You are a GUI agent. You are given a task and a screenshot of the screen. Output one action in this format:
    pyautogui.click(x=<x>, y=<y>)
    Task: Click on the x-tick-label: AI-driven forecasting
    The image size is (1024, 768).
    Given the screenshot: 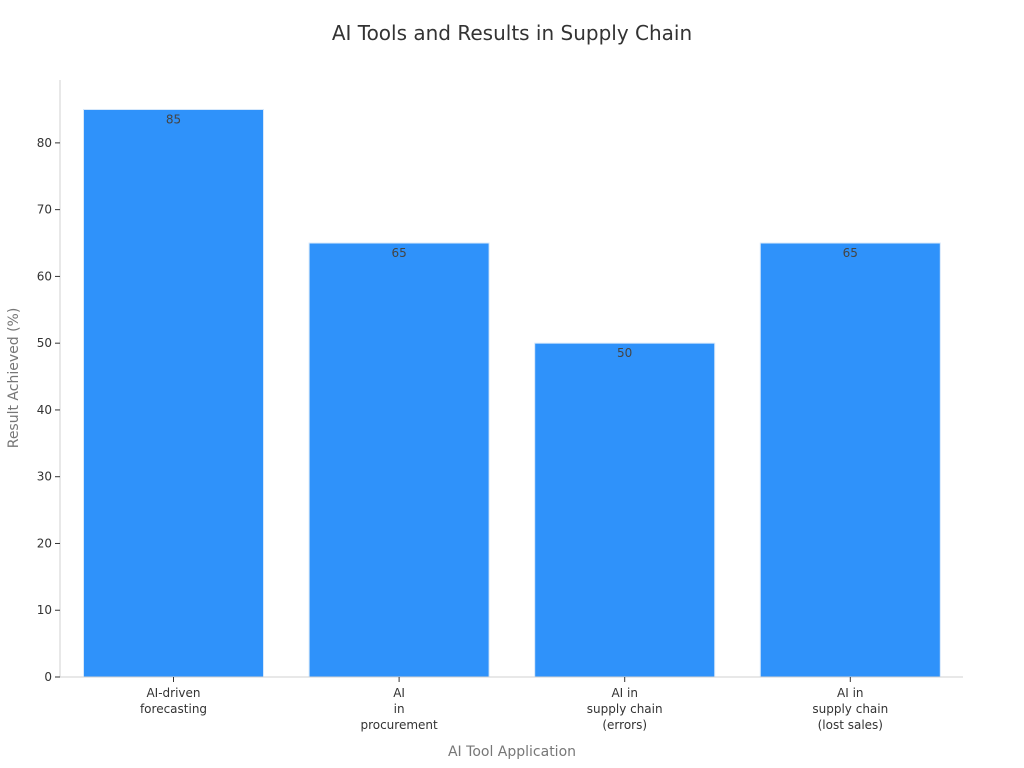 What is the action you would take?
    pyautogui.click(x=173, y=701)
    